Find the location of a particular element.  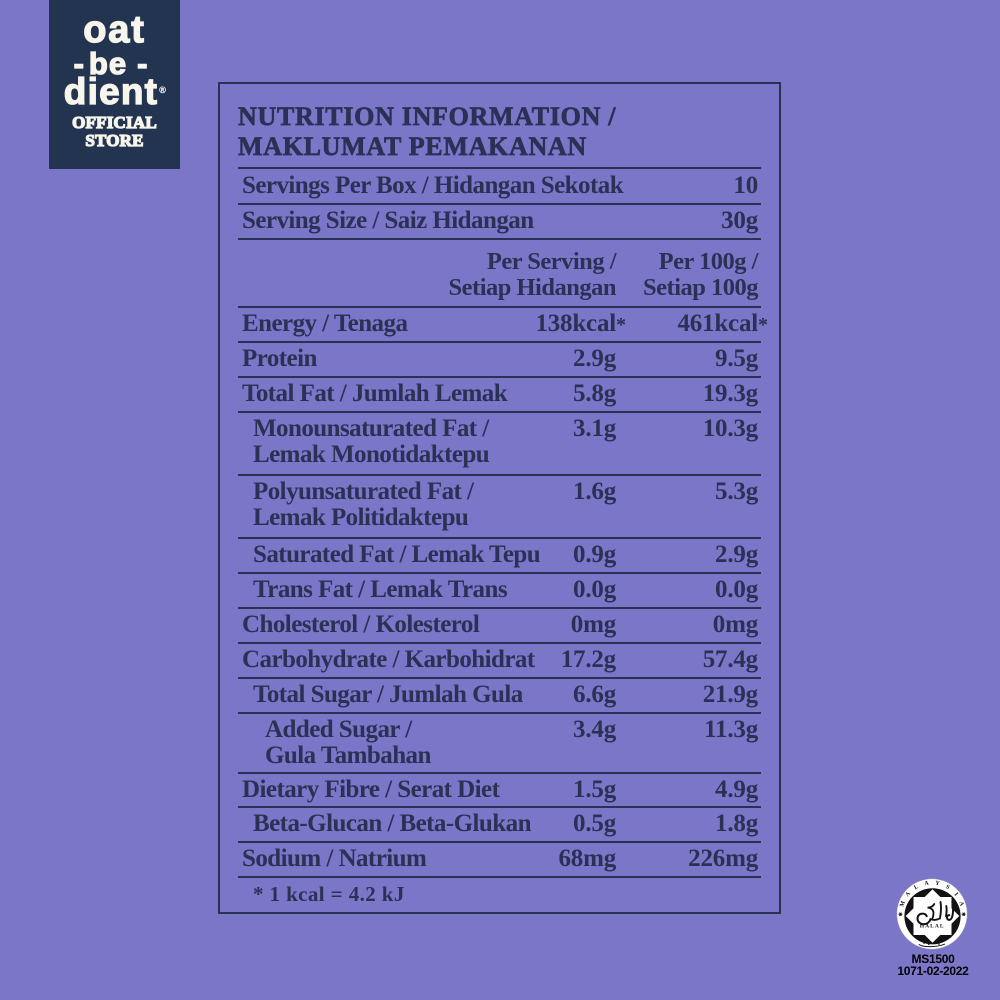

svg-text: Y is located at coordinates (938, 884).